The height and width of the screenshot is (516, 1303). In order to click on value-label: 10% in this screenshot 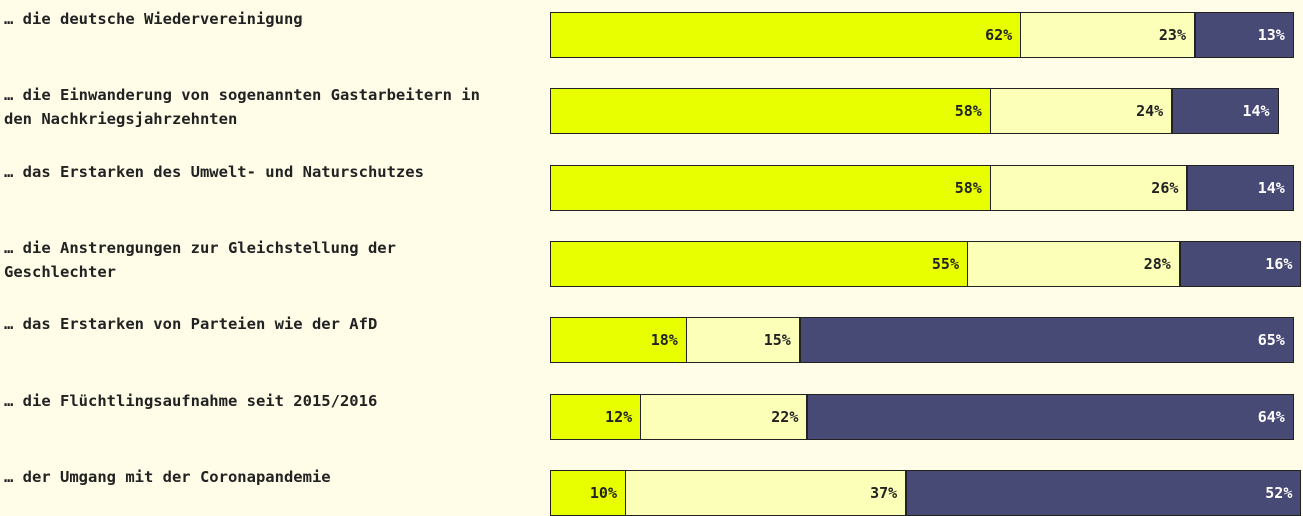, I will do `click(603, 492)`.